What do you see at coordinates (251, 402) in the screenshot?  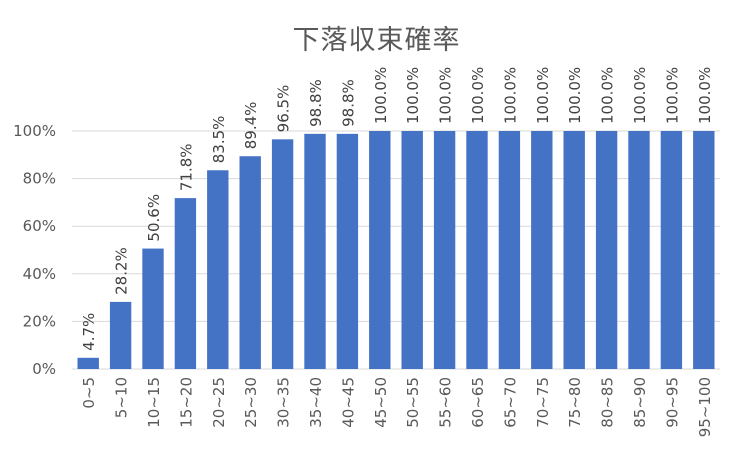 I see `x-tick-label: 25~30` at bounding box center [251, 402].